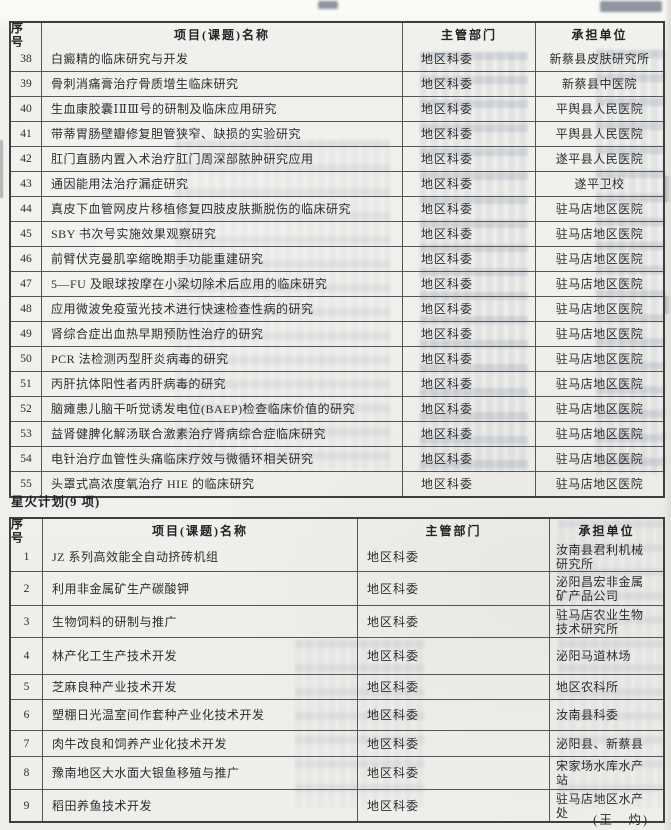 The height and width of the screenshot is (830, 671). What do you see at coordinates (599, 84) in the screenshot?
I see `cell-undertaker: 新蔡县中医院` at bounding box center [599, 84].